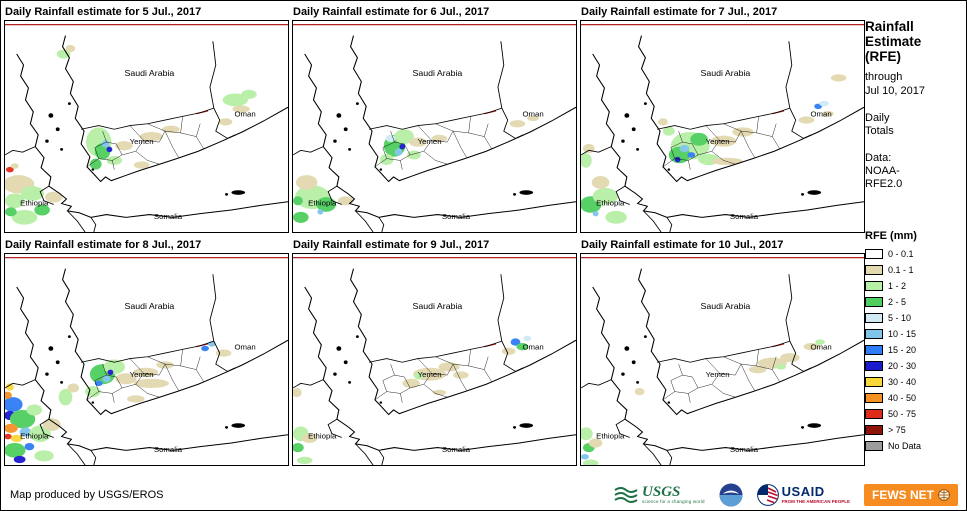  Describe the element at coordinates (902, 413) in the screenshot. I see `legend-label: 50 - 75` at that location.